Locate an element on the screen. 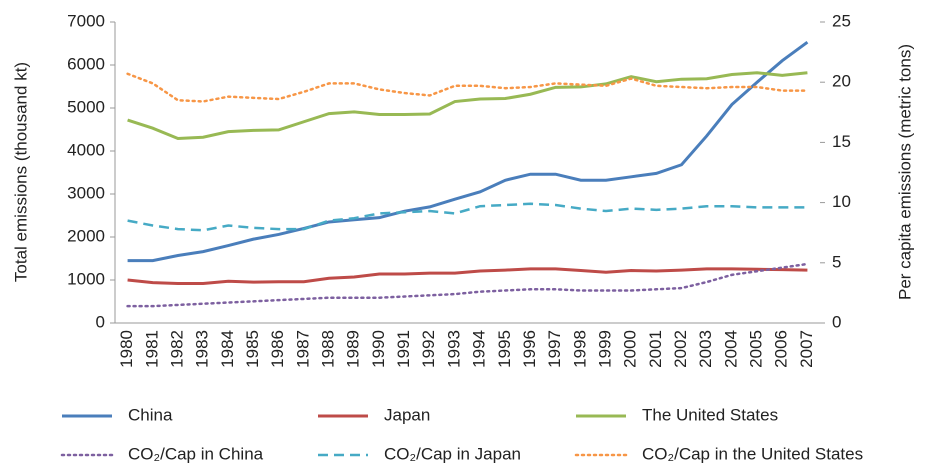  x-tick-label: 1989 is located at coordinates (353, 349).